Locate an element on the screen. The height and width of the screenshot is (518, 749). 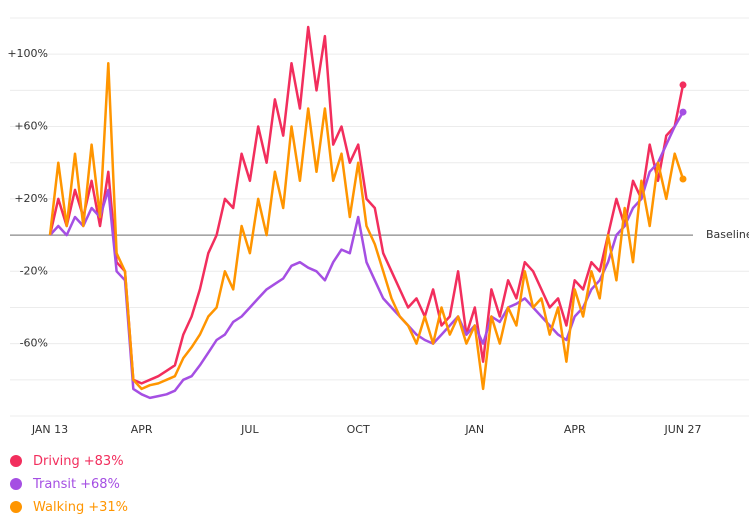
legend-label: Transit +68% is located at coordinates (76, 484).